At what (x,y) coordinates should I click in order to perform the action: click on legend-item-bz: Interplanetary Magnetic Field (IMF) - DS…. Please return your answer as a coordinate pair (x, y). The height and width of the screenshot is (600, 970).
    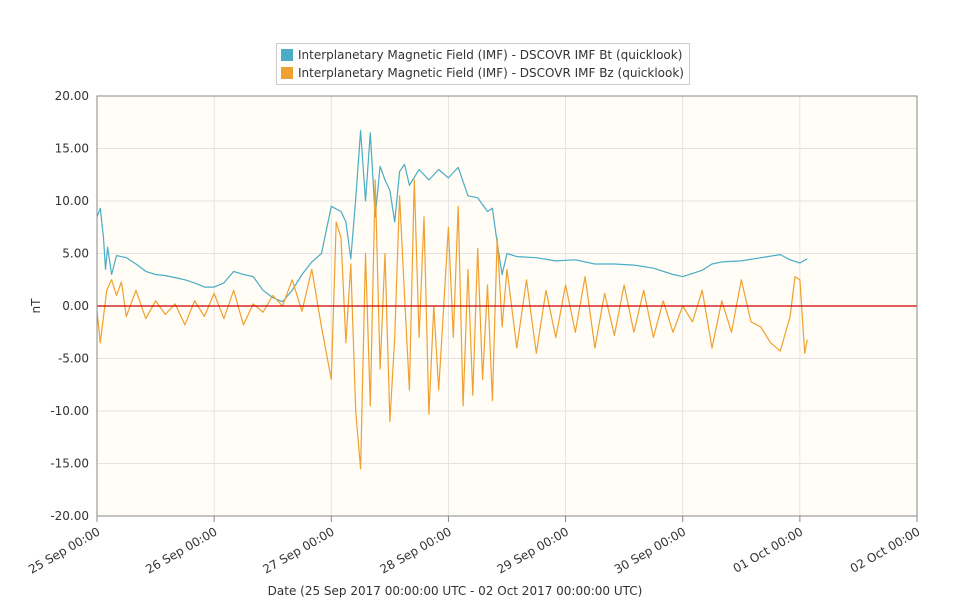
    Looking at the image, I should click on (482, 73).